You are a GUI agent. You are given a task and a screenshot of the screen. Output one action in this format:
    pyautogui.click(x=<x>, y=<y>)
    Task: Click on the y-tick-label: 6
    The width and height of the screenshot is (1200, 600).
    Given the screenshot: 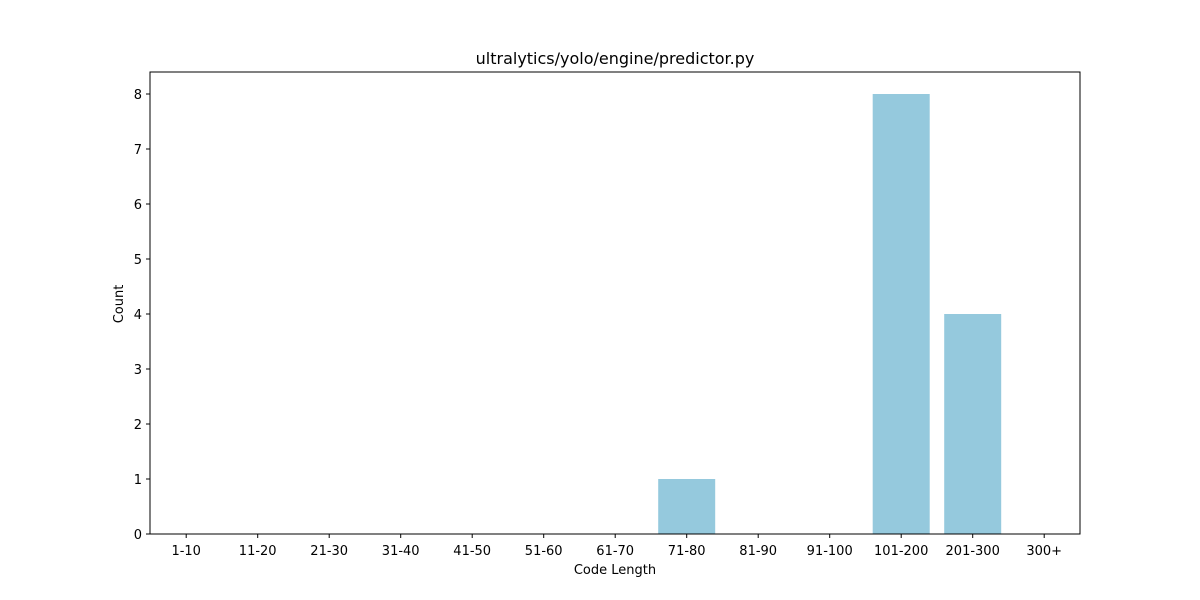 What is the action you would take?
    pyautogui.click(x=138, y=205)
    